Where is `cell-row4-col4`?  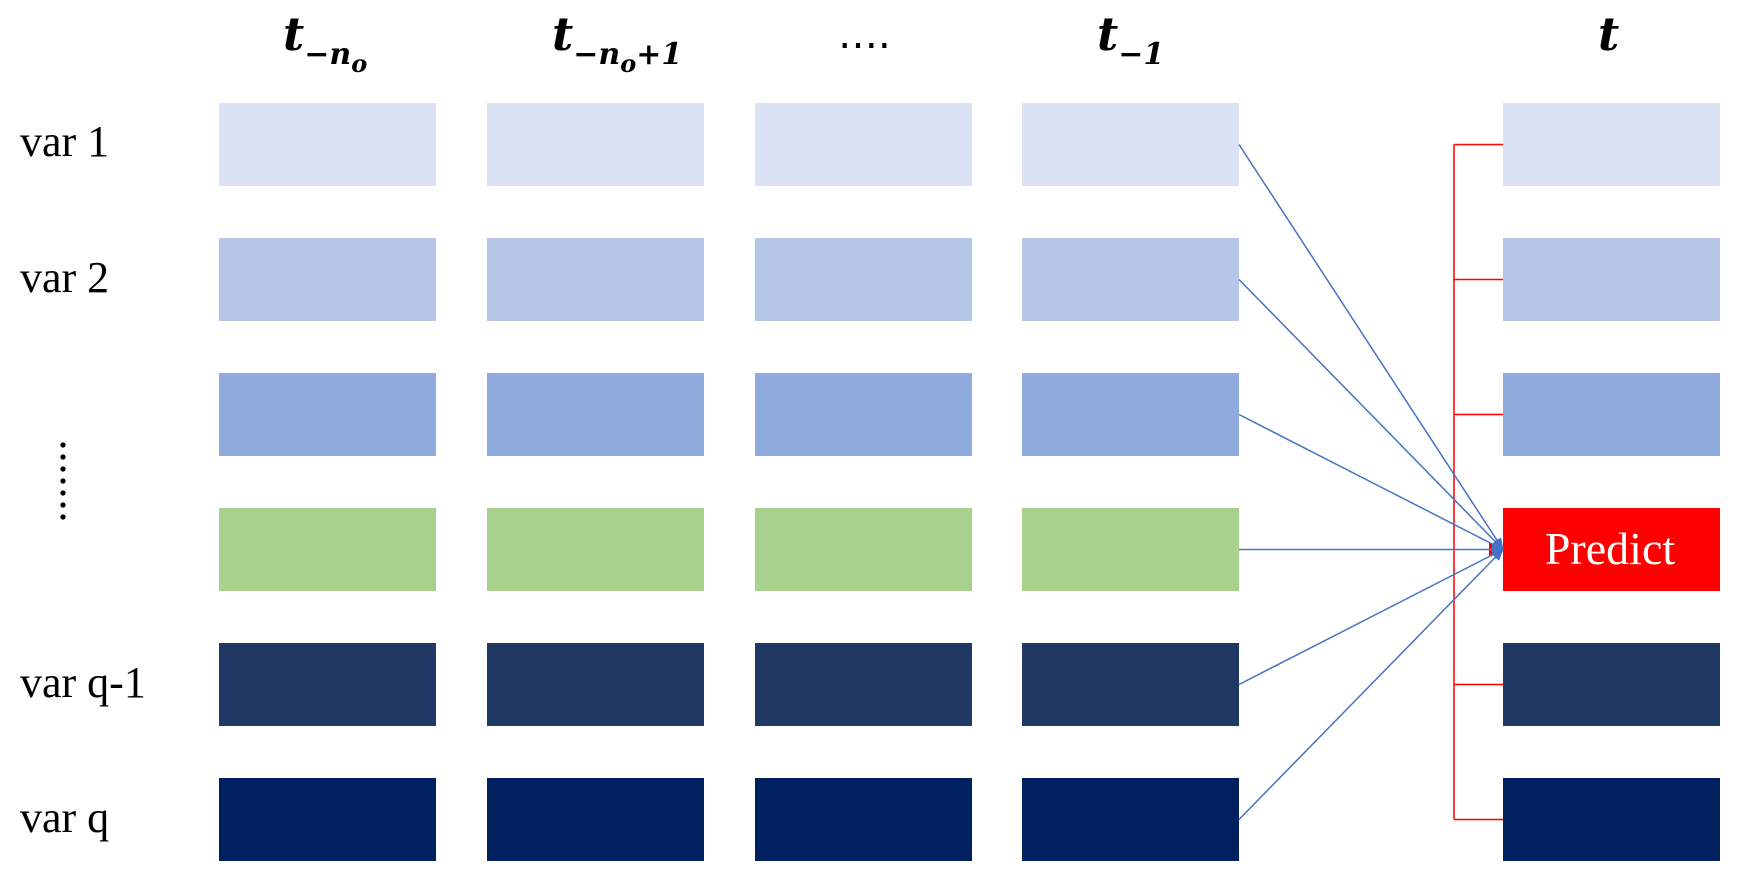
cell-row4-col4 is located at coordinates (1130, 549).